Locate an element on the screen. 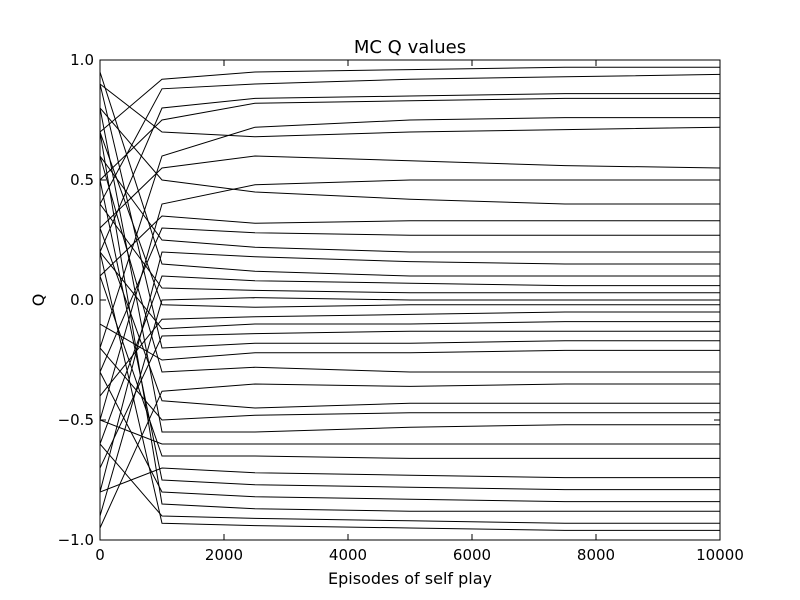  x-tick-label: 2000 is located at coordinates (224, 555).